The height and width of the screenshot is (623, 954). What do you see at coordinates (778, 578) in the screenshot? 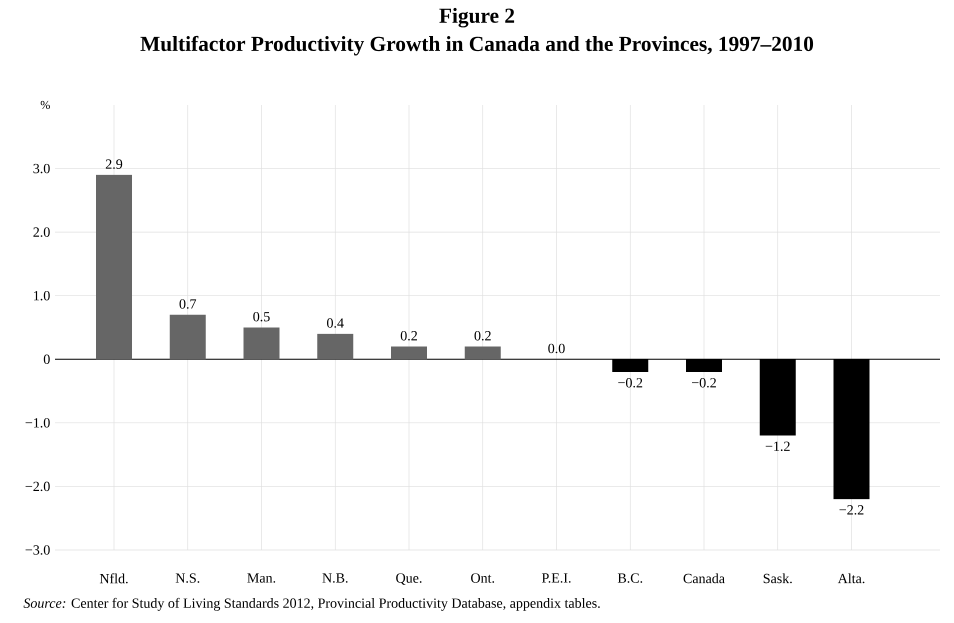
I see `x-tick-label: Sask.` at bounding box center [778, 578].